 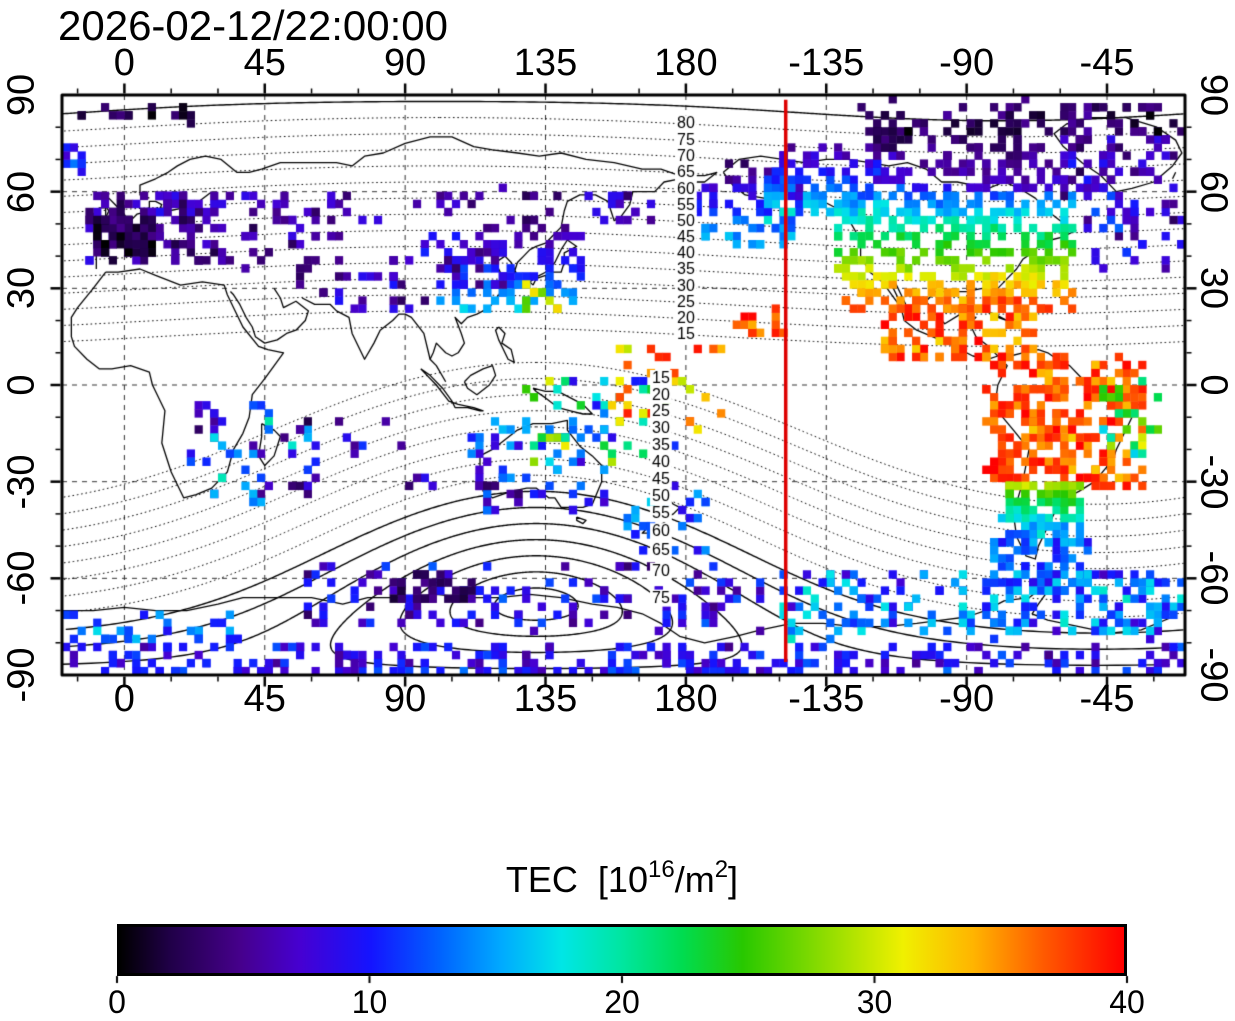 I want to click on y-tick-right-label: 90, so click(x=1213, y=95).